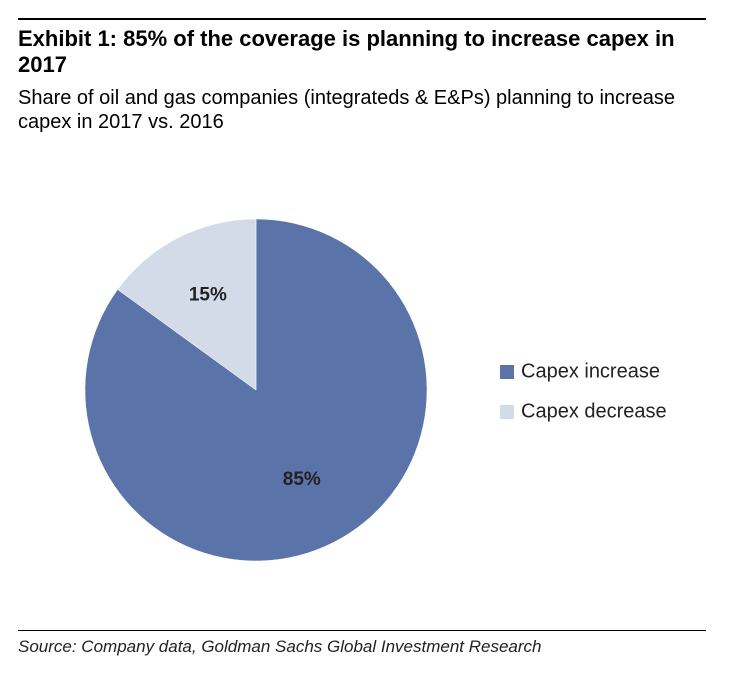 The width and height of the screenshot is (736, 679). I want to click on legend-label-capex-decrease: Capex decrease, so click(594, 411).